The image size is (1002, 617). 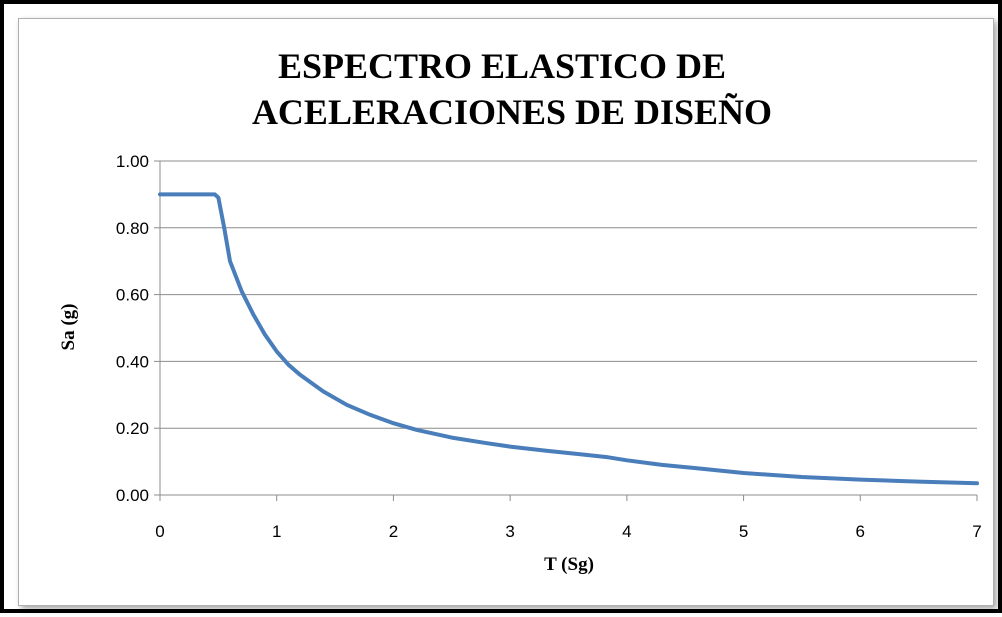 What do you see at coordinates (860, 531) in the screenshot?
I see `x-tick-label-6: 6` at bounding box center [860, 531].